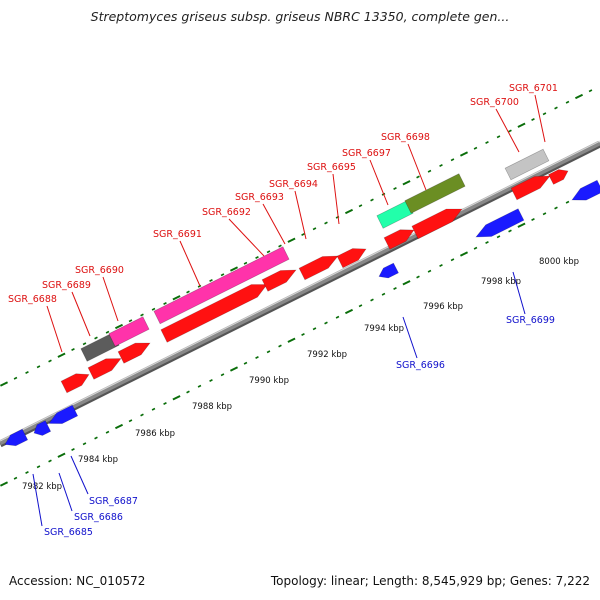 The width and height of the screenshot is (600, 600). What do you see at coordinates (501, 282) in the screenshot?
I see `scale-label: 7998 kbp` at bounding box center [501, 282].